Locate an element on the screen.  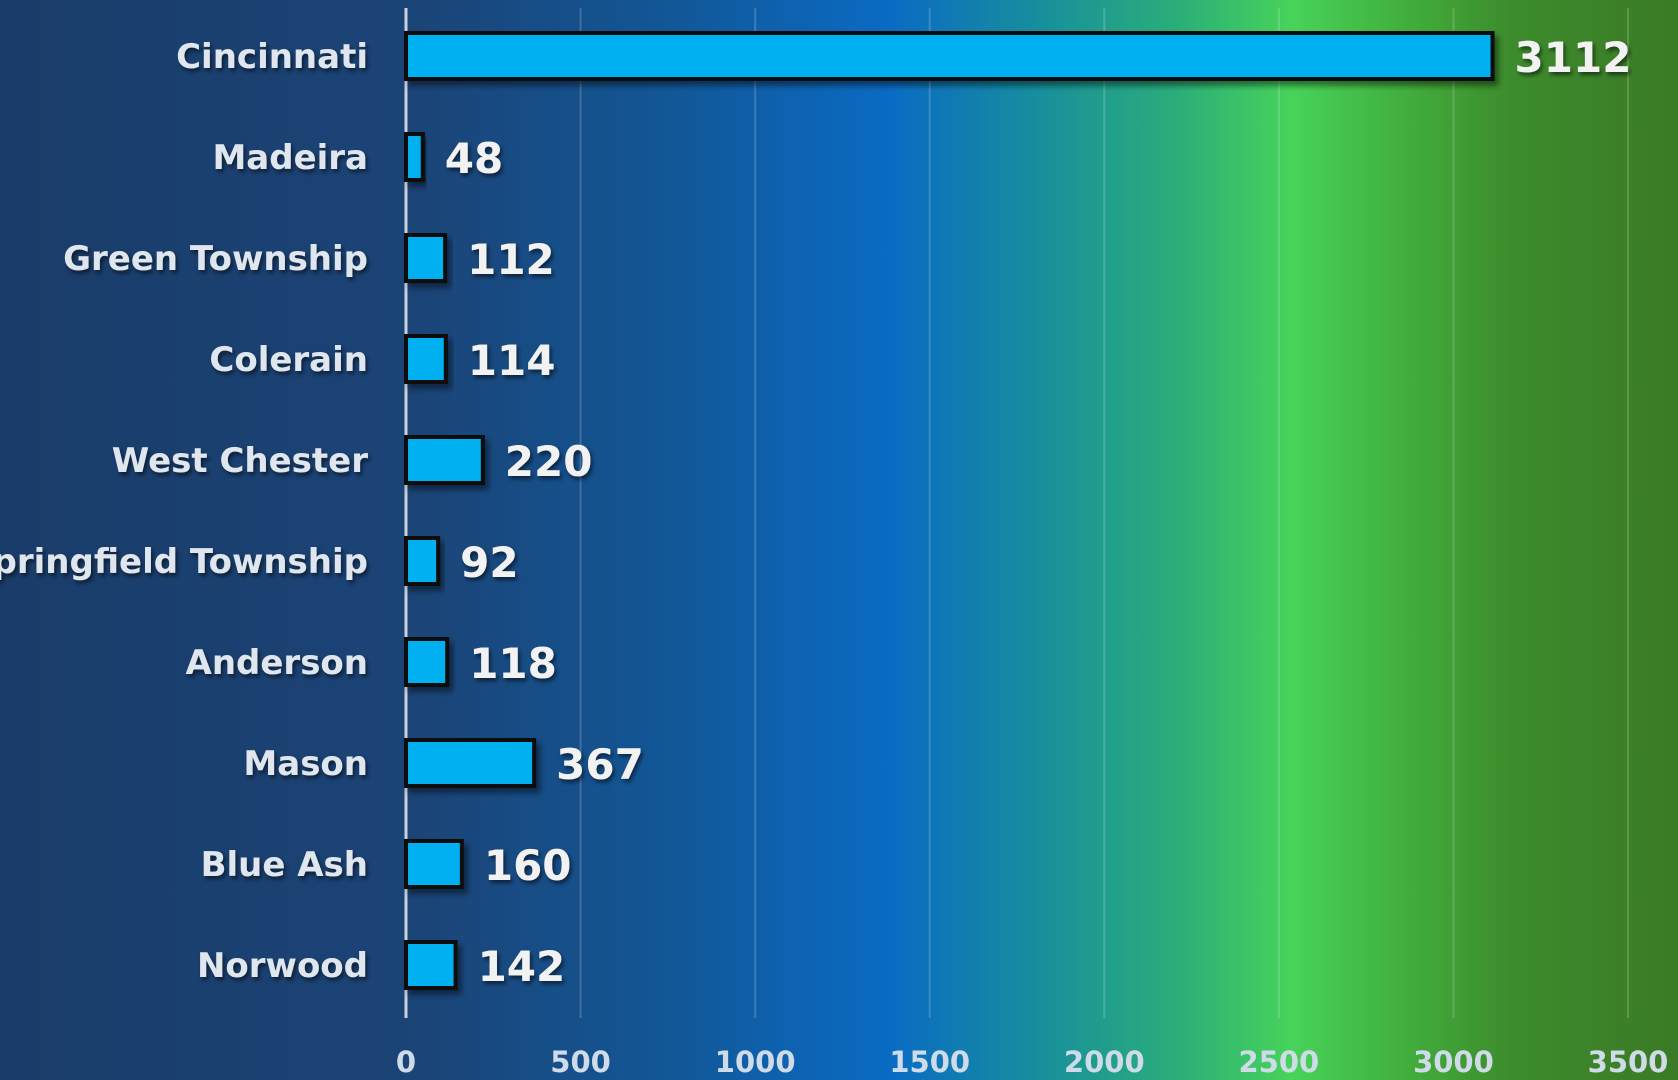
bar-norwood is located at coordinates (431, 965).